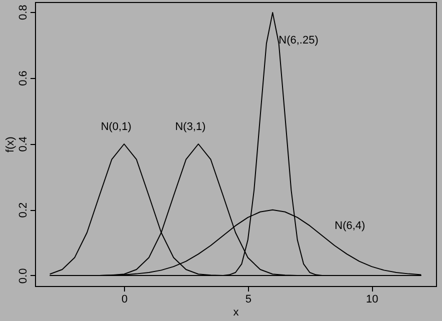 The image size is (442, 321). I want to click on x-axis-title: x, so click(236, 312).